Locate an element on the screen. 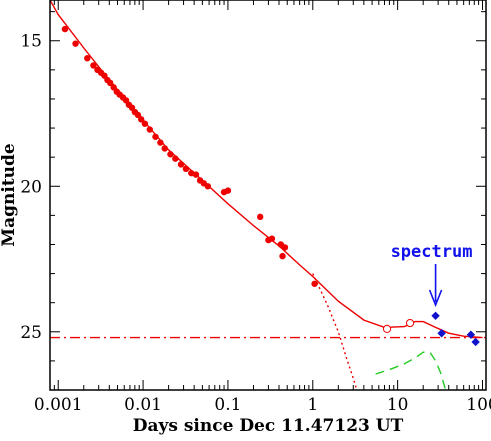 Image resolution: width=491 pixels, height=441 pixels. x-tick-label: 10 is located at coordinates (398, 405).